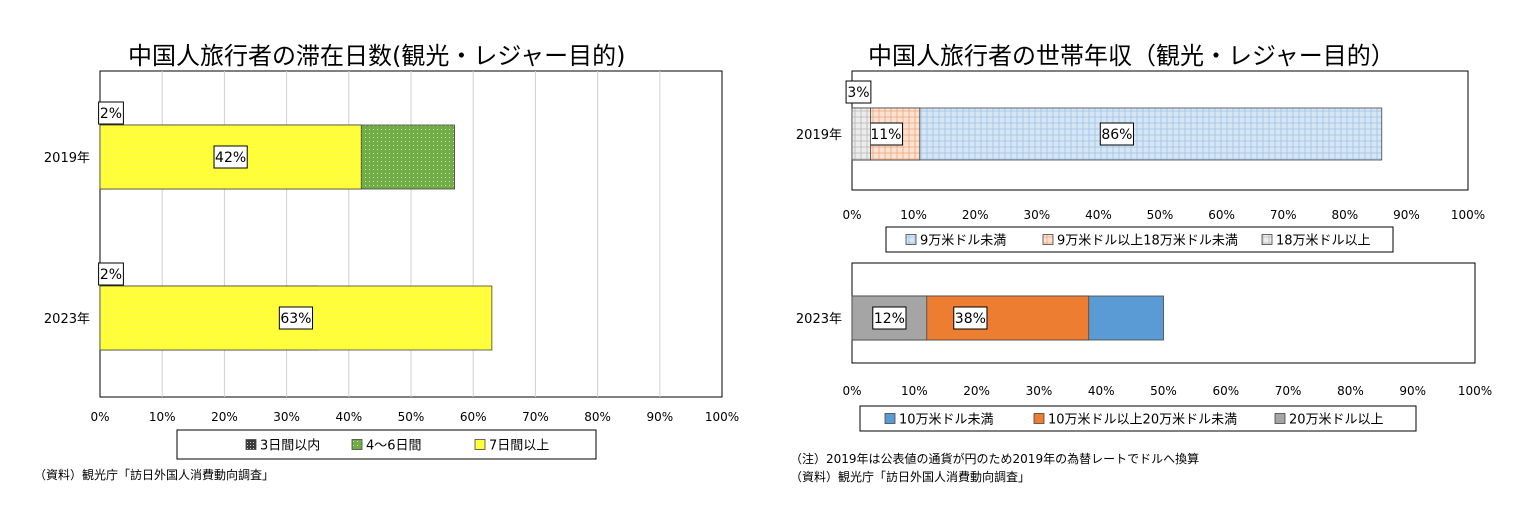 This screenshot has width=1528, height=514. I want to click on chart-1-legend-label: 9万米ドル以上18万米ドル未満, so click(1147, 241).